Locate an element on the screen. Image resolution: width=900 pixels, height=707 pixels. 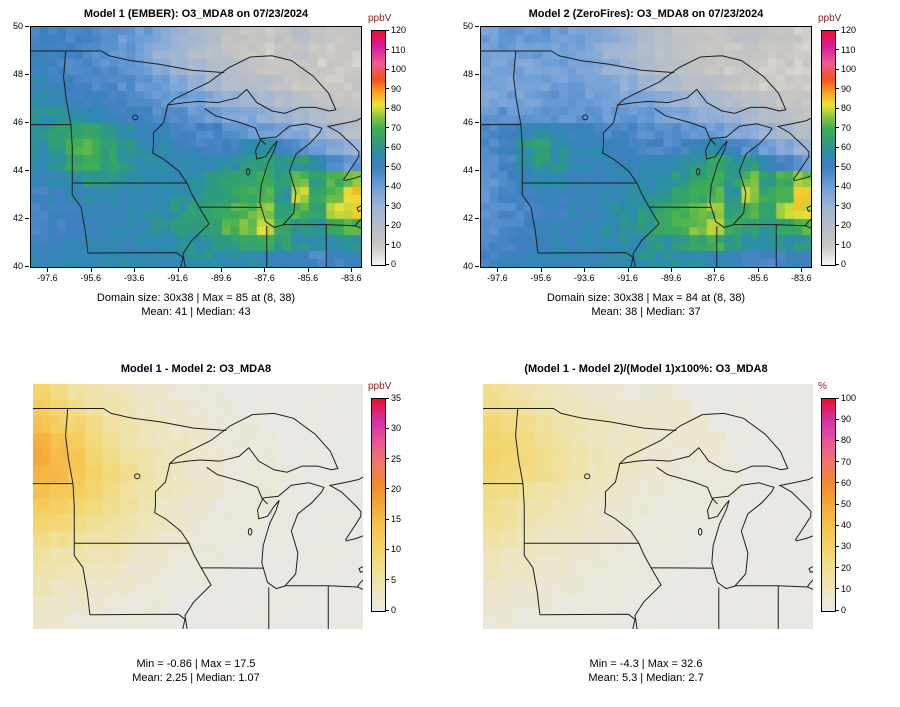
colorbar-tick-label: 30 is located at coordinates (846, 546).